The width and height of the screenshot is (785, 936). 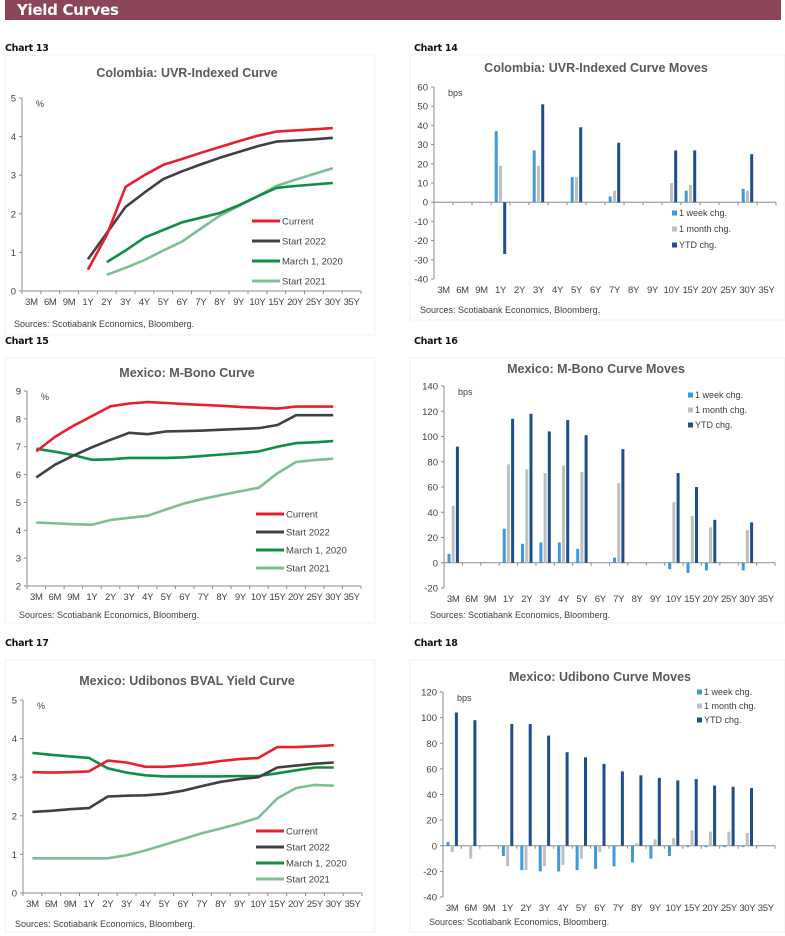 I want to click on chart-title: Colombia: UVR-Indexed Curve Moves, so click(x=596, y=68).